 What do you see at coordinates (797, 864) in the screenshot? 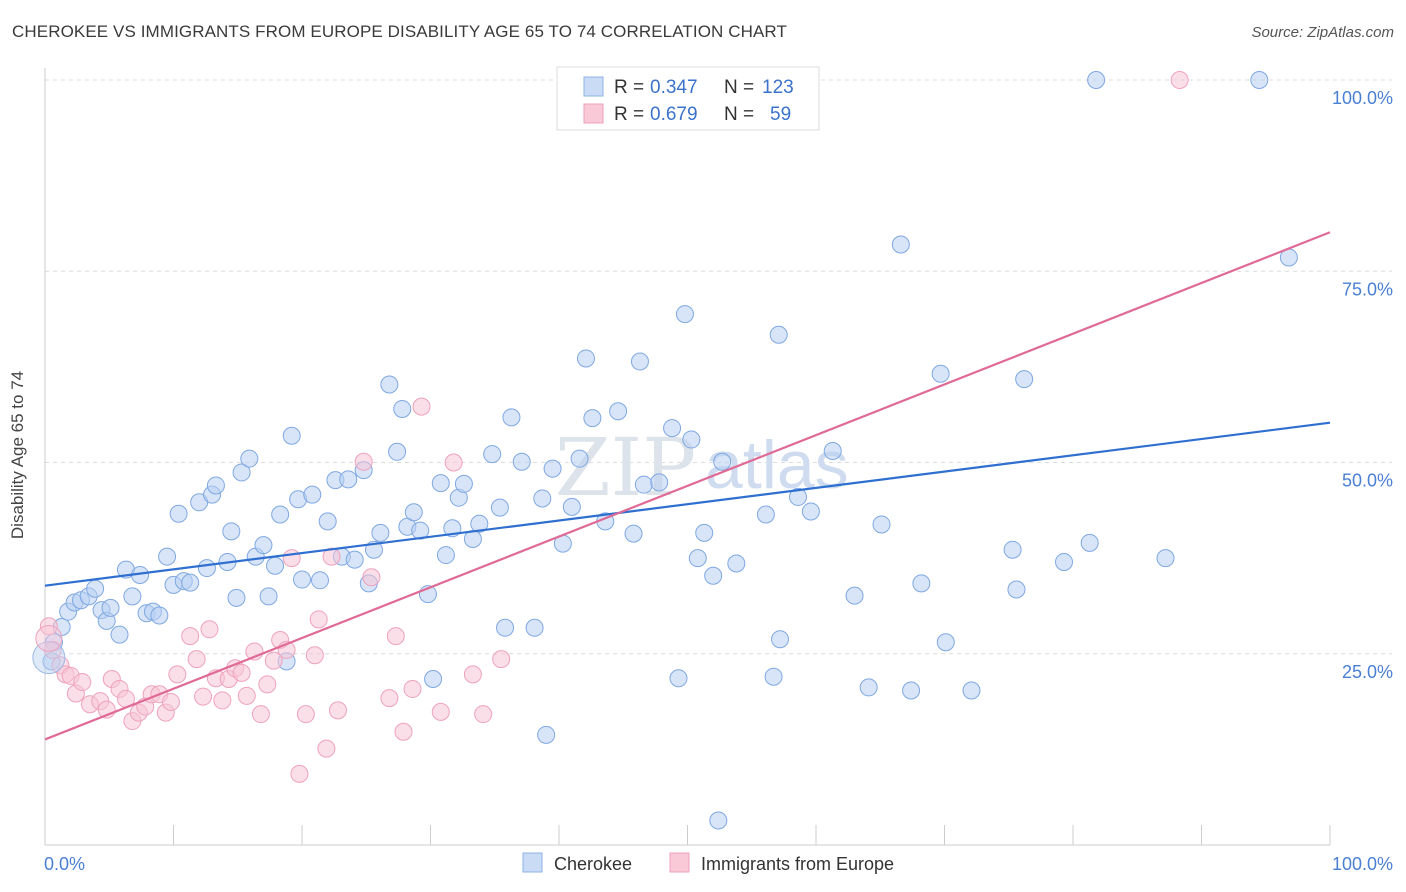
I see `bottom-legend-europe: Immigrants from Europe` at bounding box center [797, 864].